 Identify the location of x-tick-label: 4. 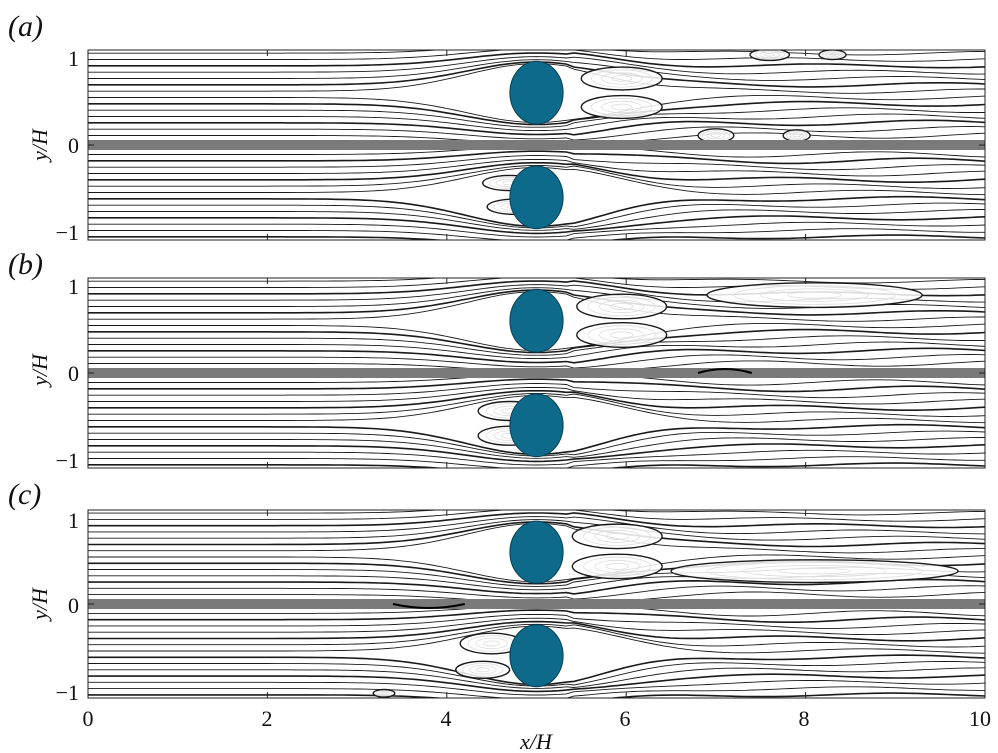
(446, 718).